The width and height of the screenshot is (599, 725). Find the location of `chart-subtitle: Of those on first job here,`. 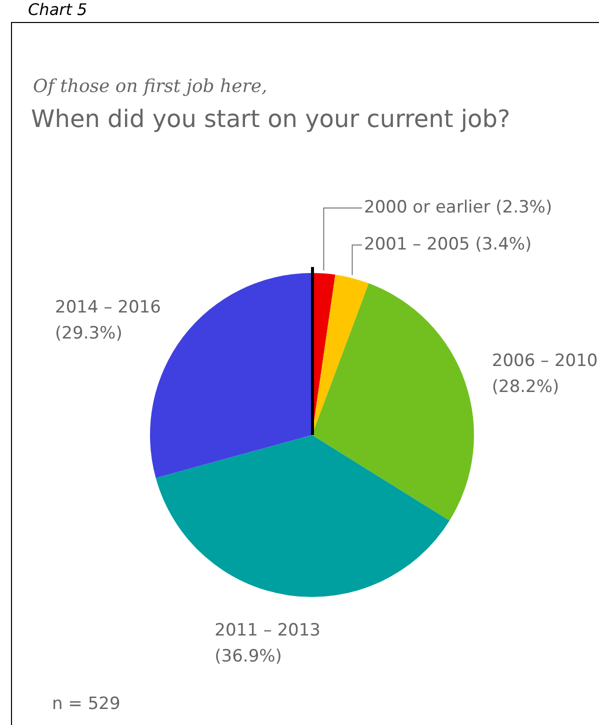

chart-subtitle: Of those on first job here, is located at coordinates (150, 86).